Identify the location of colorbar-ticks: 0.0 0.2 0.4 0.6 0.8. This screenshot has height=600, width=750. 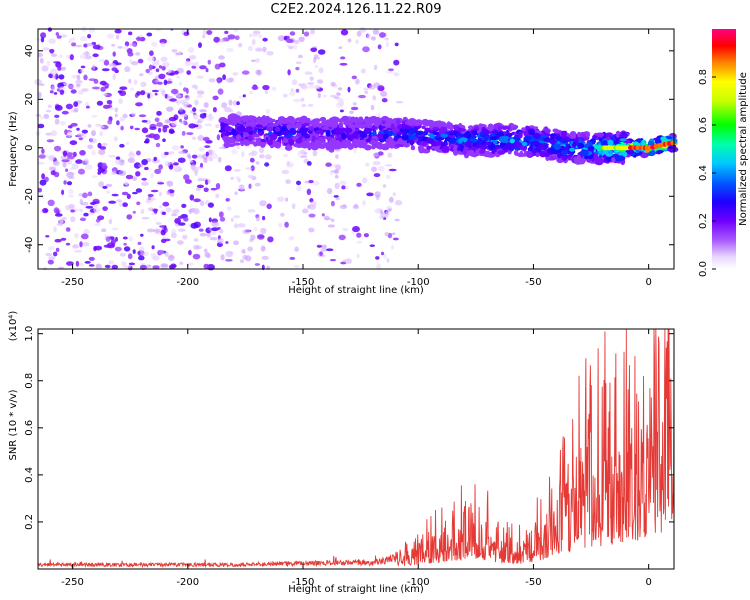
(707, 173).